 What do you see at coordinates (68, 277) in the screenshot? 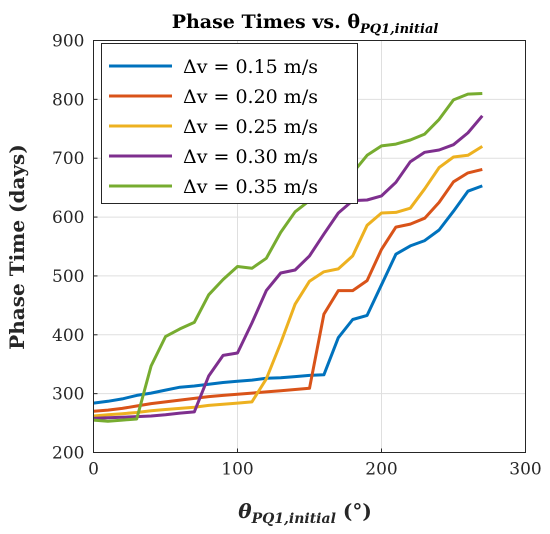
I see `y-tick-label: 500` at bounding box center [68, 277].